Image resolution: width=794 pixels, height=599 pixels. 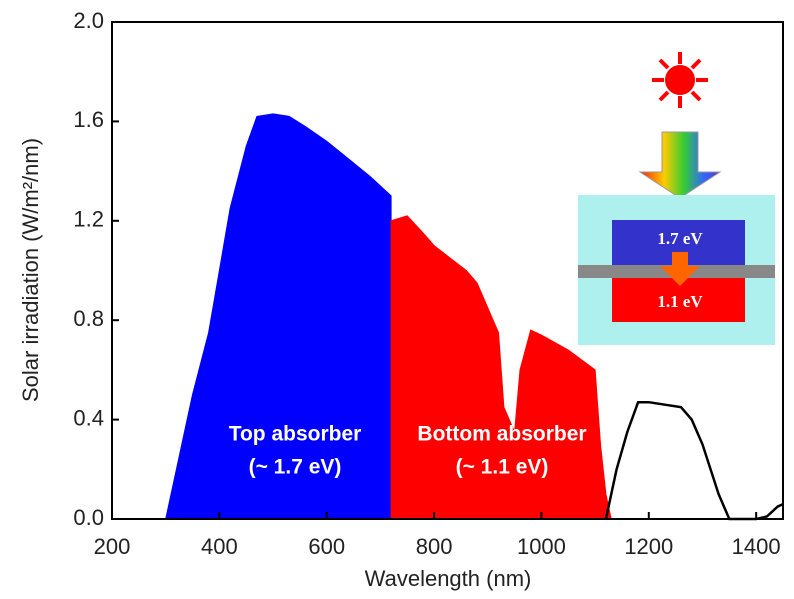 I want to click on bottom-cell, so click(x=678, y=300).